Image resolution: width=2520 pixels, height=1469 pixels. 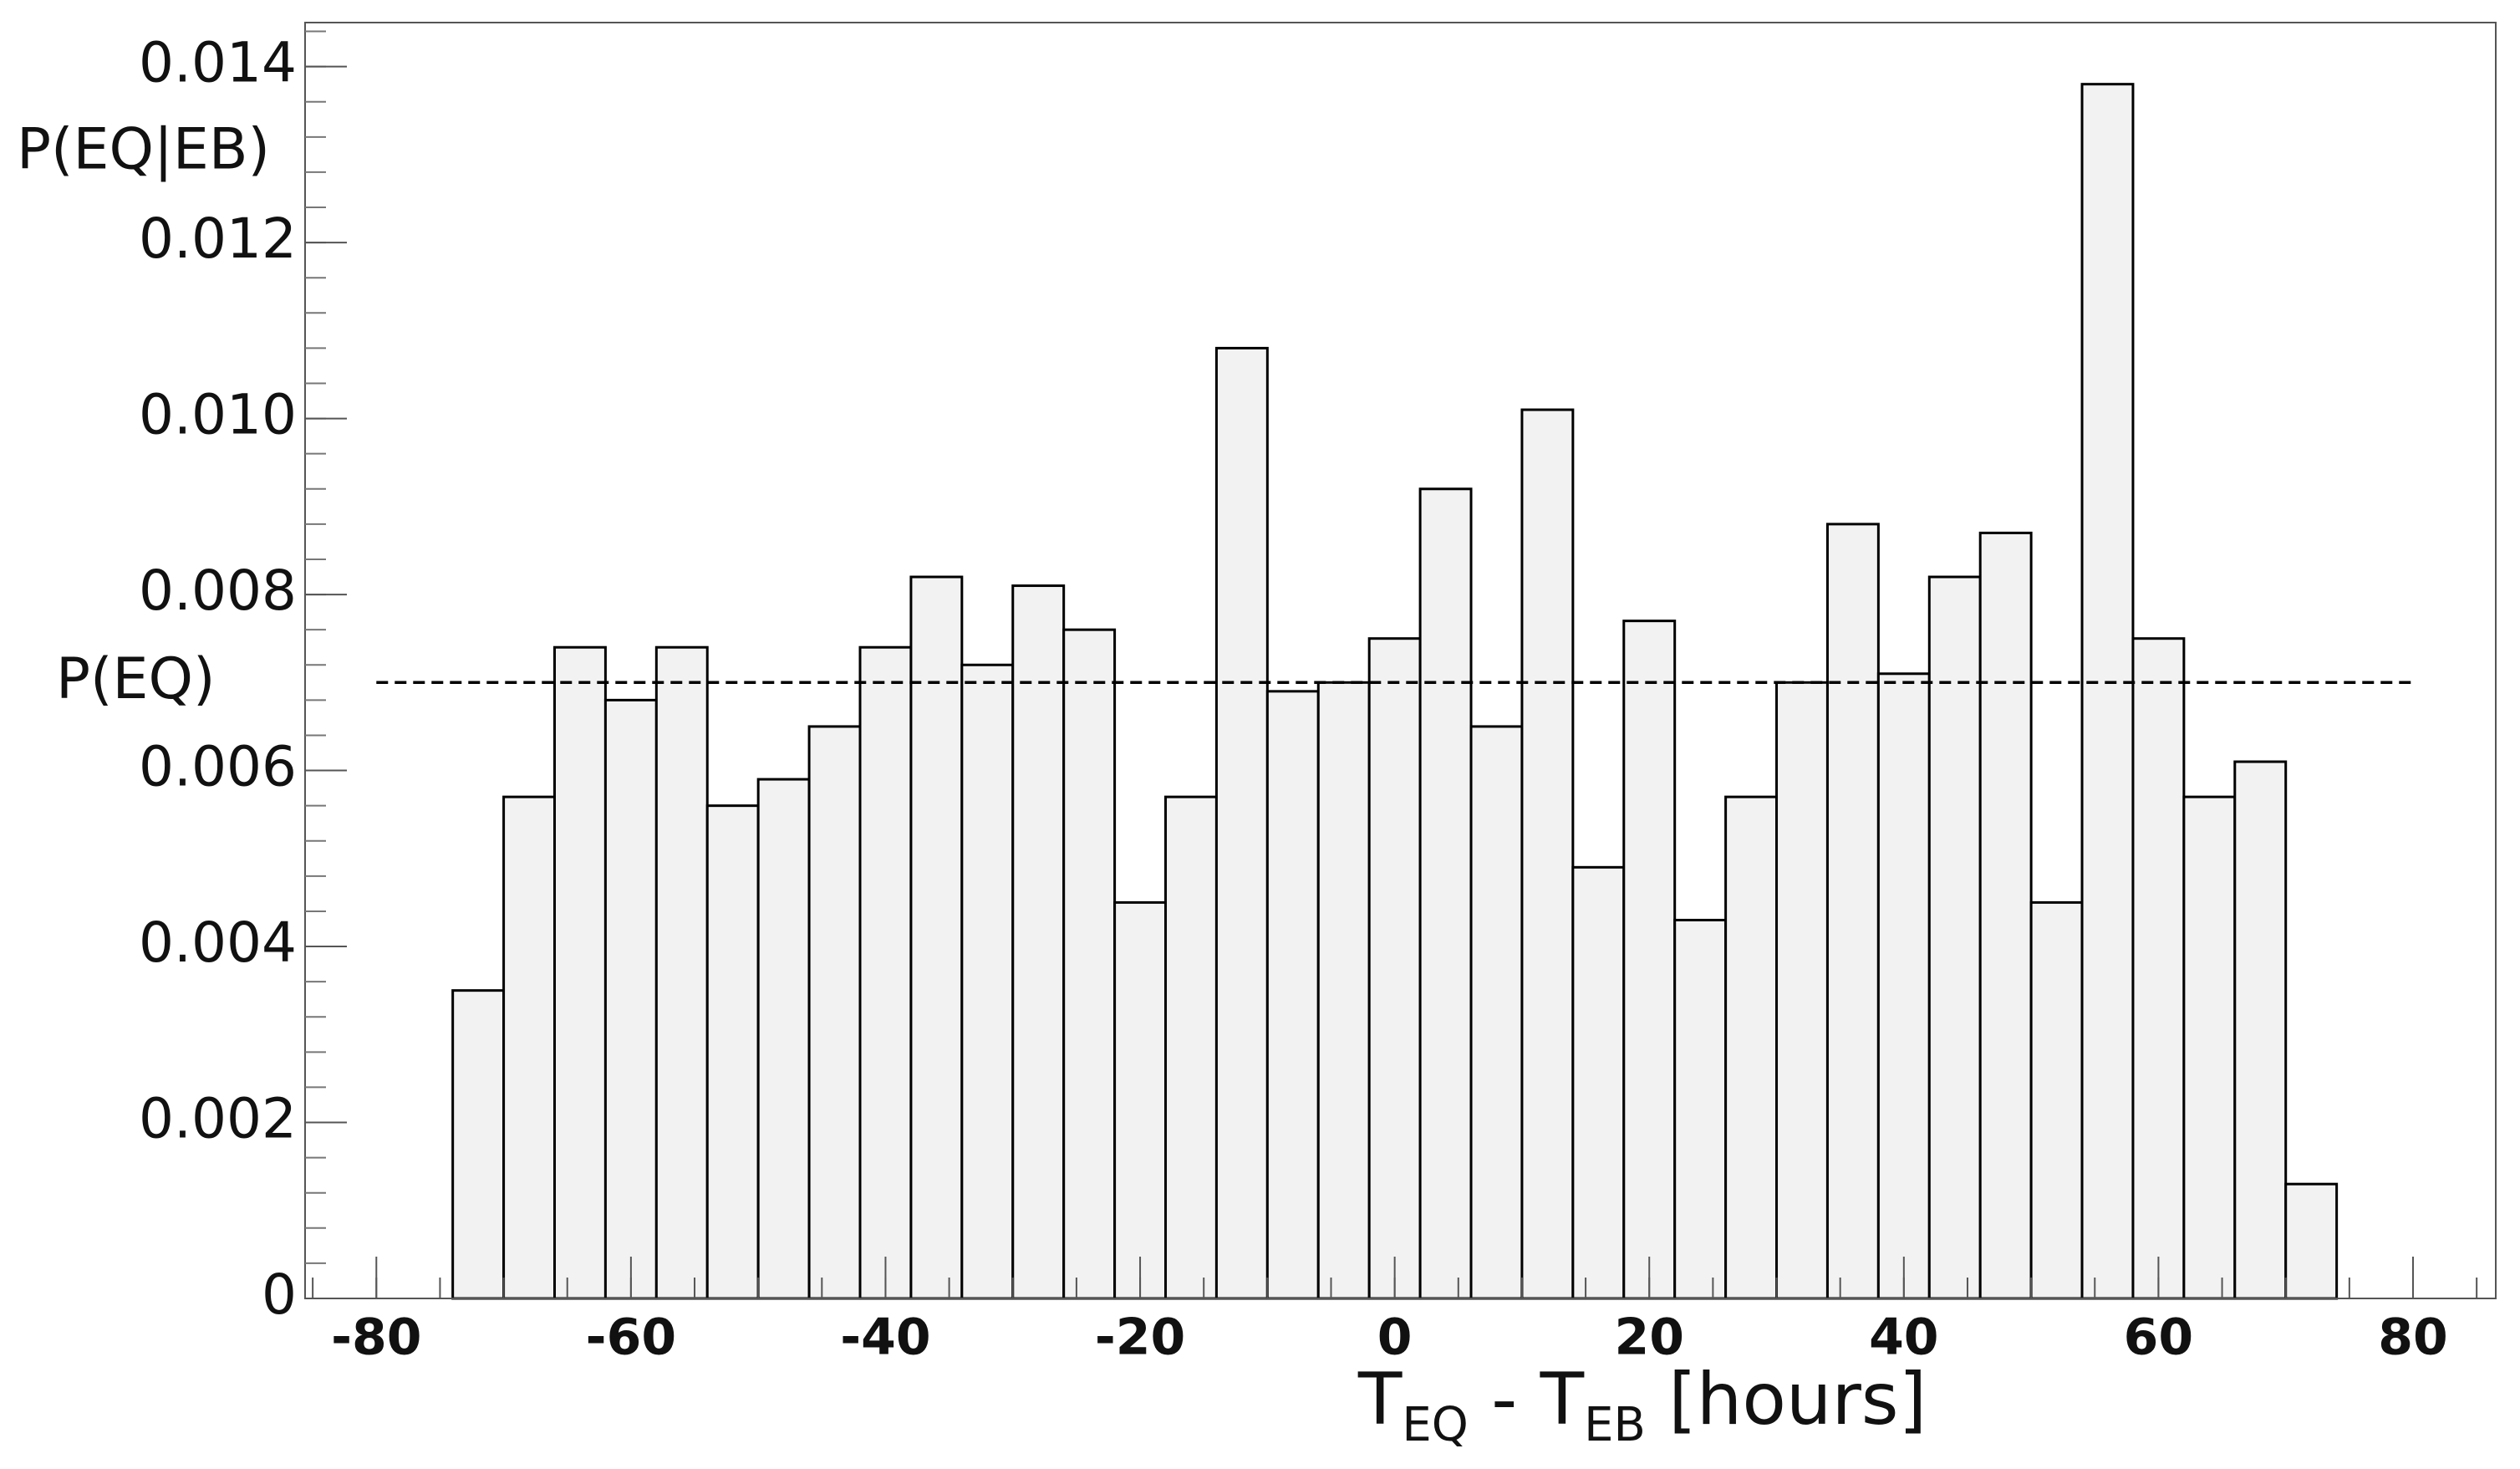 What do you see at coordinates (1380, 1399) in the screenshot?
I see `x-label-part: T` at bounding box center [1380, 1399].